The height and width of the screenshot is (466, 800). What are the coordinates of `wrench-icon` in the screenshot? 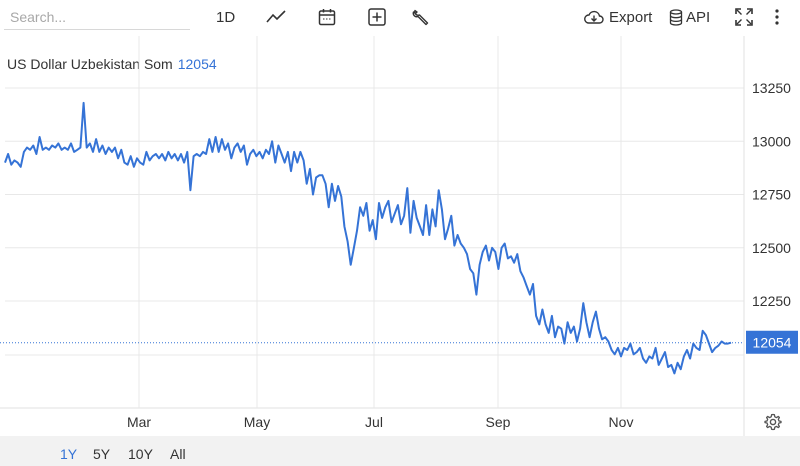 It's located at (421, 17).